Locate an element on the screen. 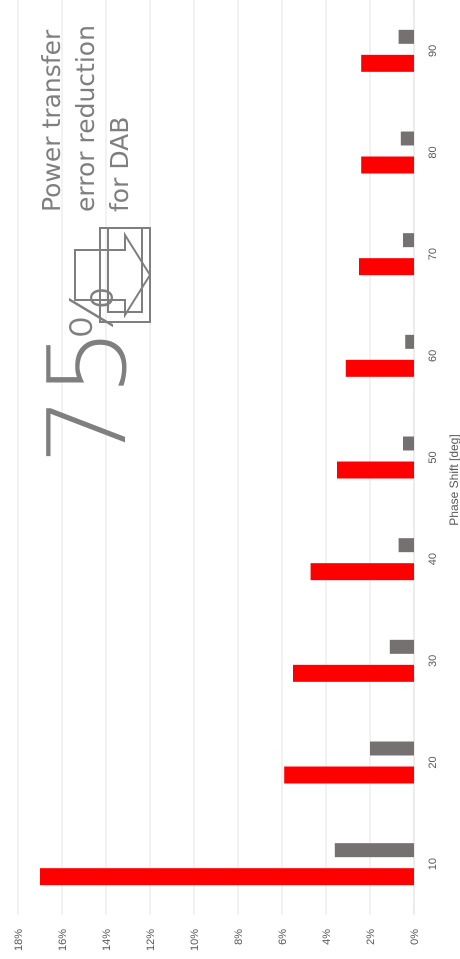 The image size is (460, 959). value-tick-label: 10% is located at coordinates (195, 940).